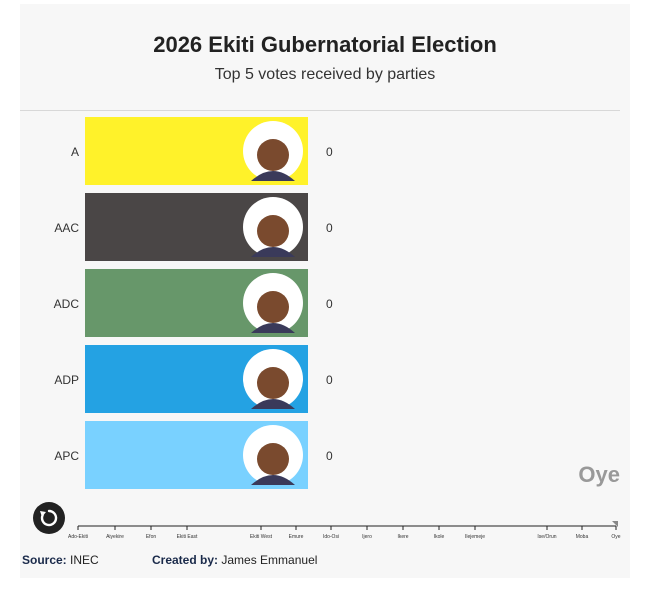  Describe the element at coordinates (187, 537) in the screenshot. I see `timeline-tick-label: Ekiti East` at that location.